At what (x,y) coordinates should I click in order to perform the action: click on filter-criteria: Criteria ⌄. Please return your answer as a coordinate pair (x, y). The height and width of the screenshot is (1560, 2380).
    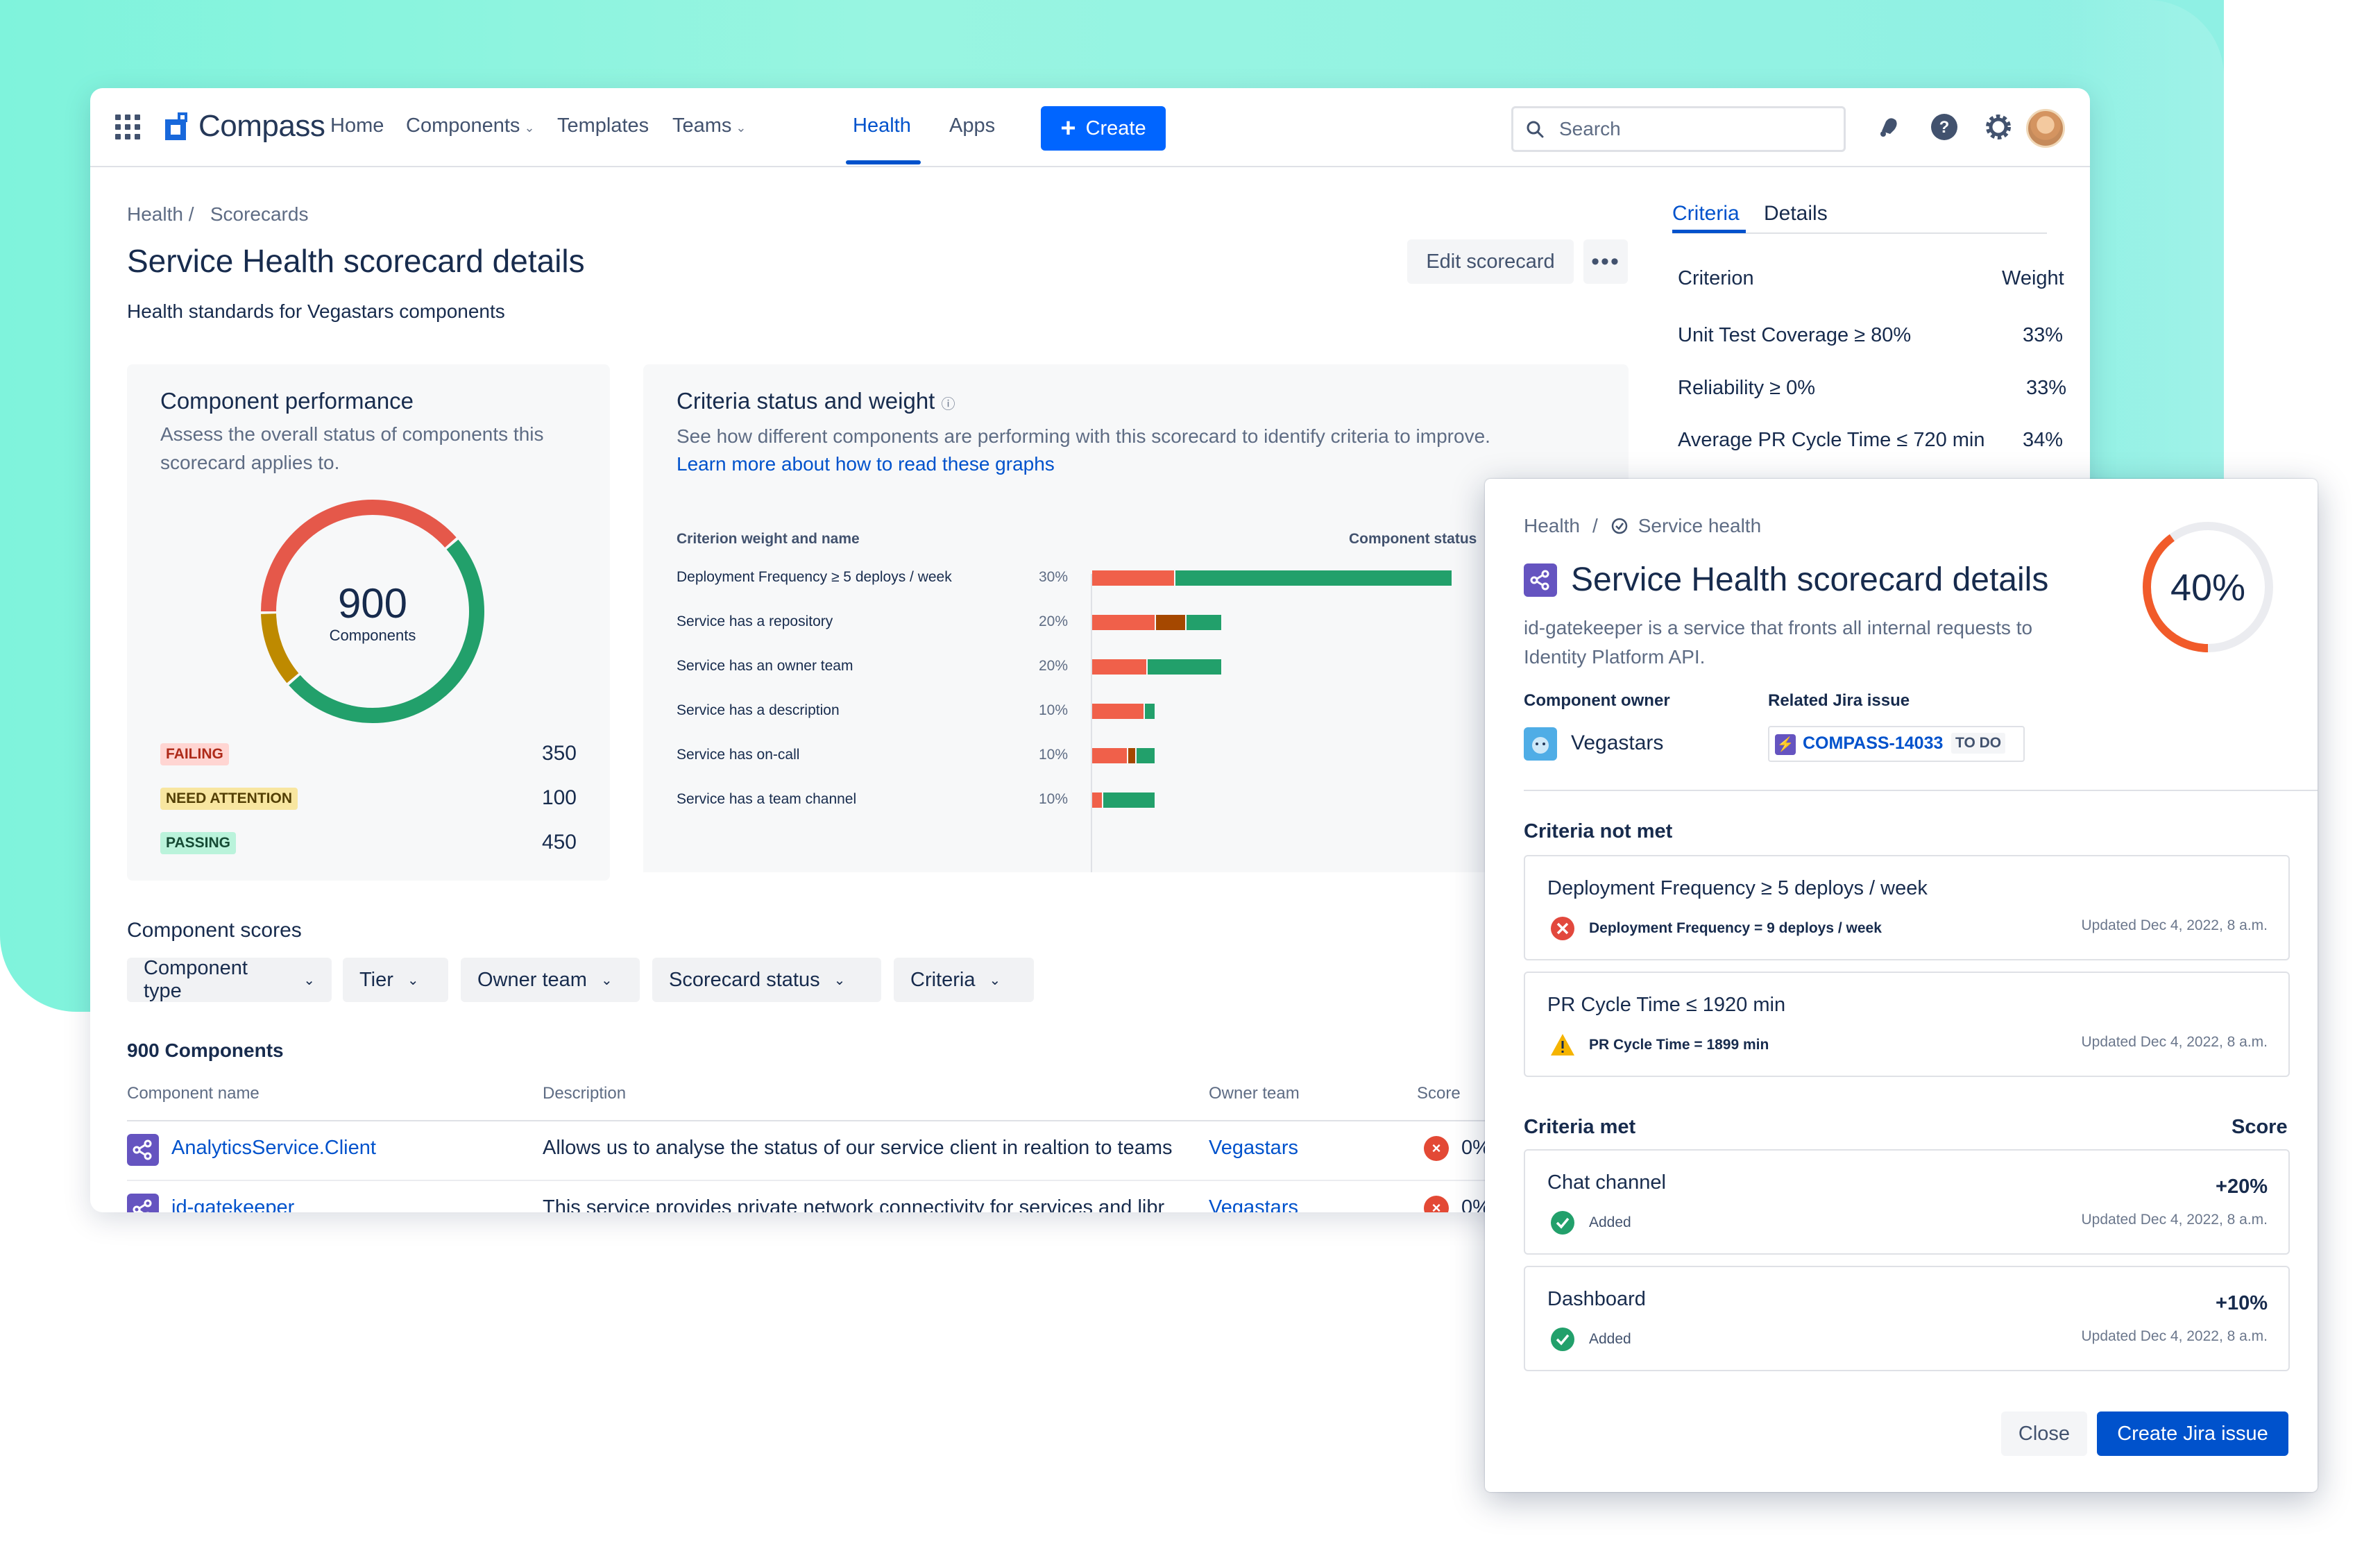
    Looking at the image, I should click on (964, 980).